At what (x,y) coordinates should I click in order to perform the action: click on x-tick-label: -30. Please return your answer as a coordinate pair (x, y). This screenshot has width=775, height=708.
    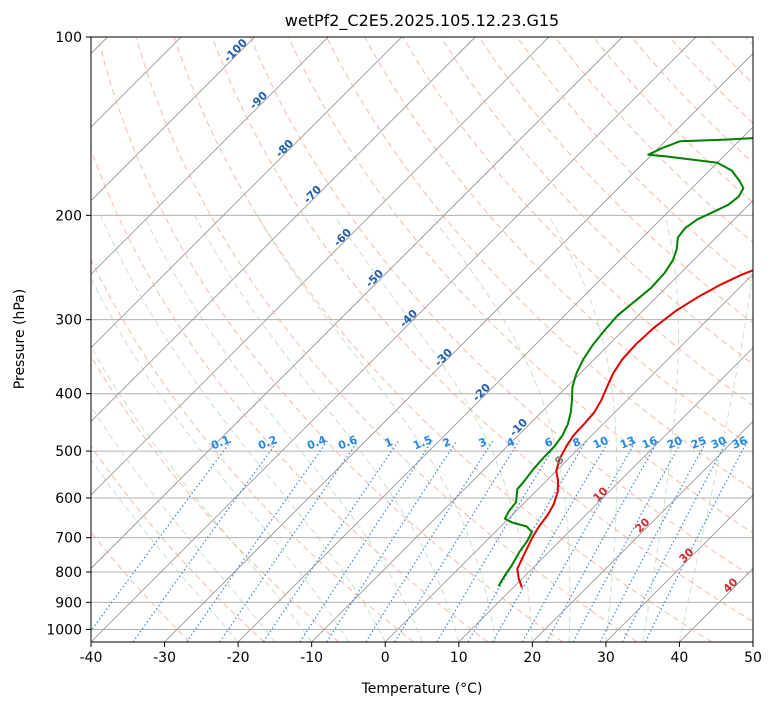
    Looking at the image, I should click on (164, 658).